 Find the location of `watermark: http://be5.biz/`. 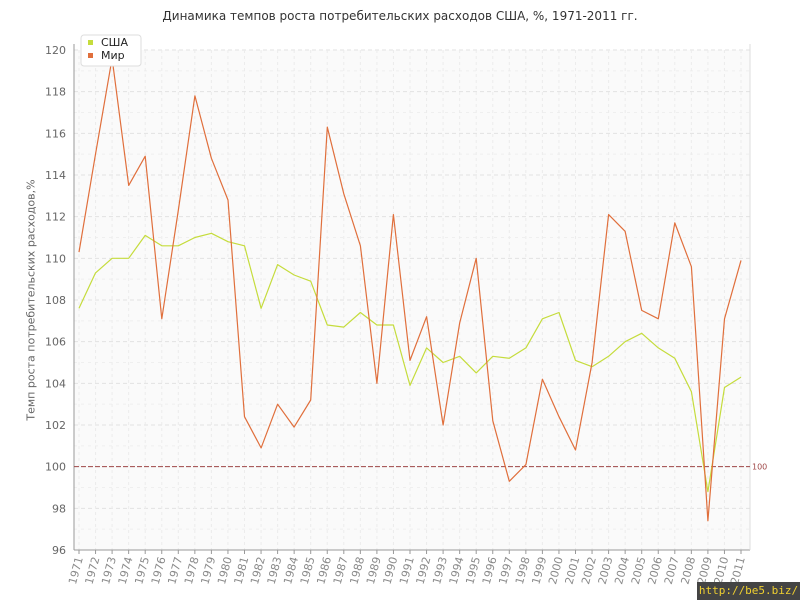

watermark: http://be5.biz/ is located at coordinates (748, 591).